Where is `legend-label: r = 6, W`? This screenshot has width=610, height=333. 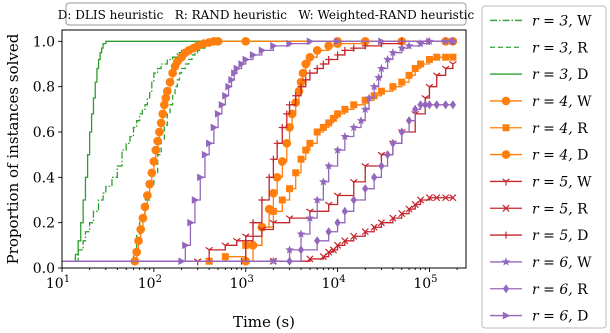
legend-label: r = 6, W is located at coordinates (562, 263).